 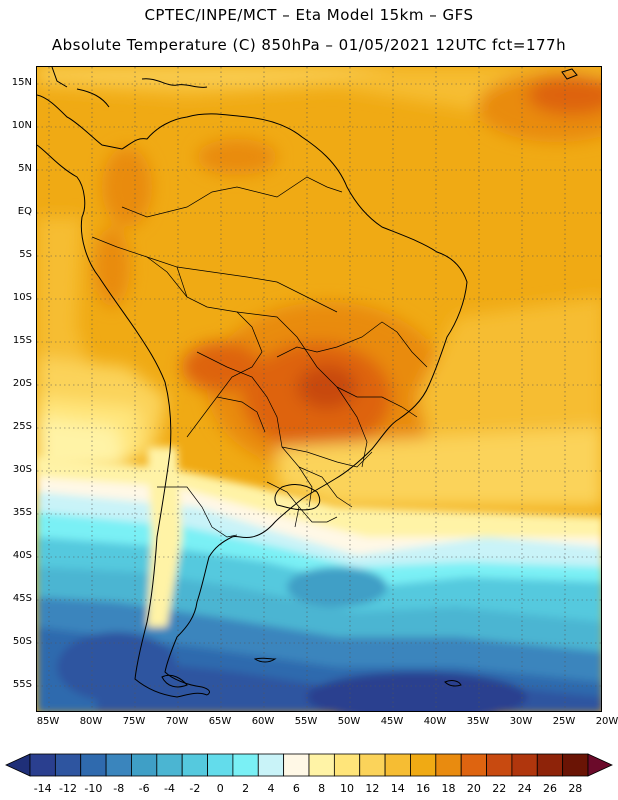 I want to click on lon-tick-label: 20W, so click(x=606, y=721).